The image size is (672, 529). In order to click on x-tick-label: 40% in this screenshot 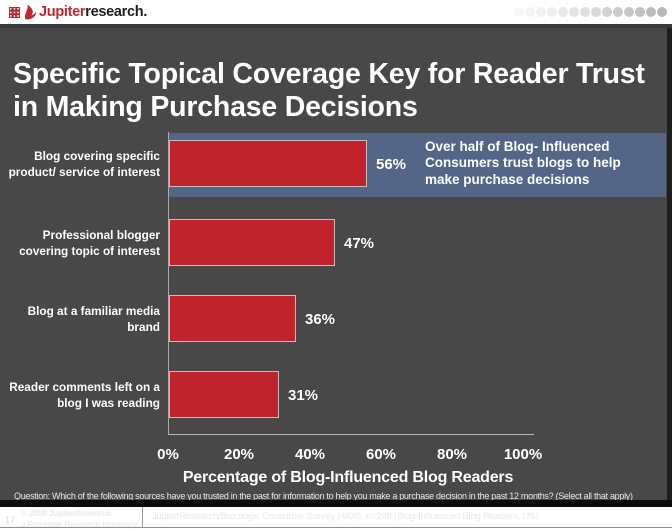, I will do `click(310, 454)`.